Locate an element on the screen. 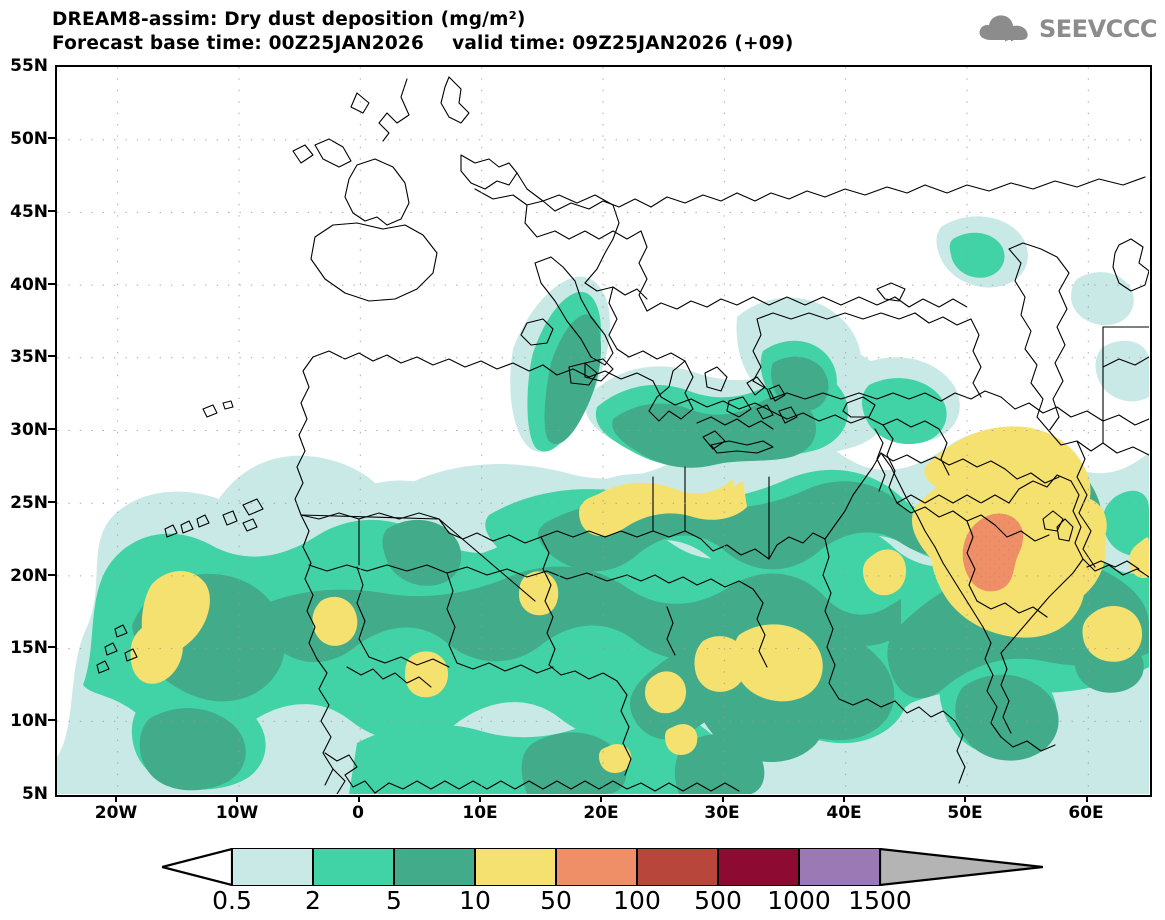  valid-time: valid time: 09Z25JAN2026 (+09) is located at coordinates (623, 43).